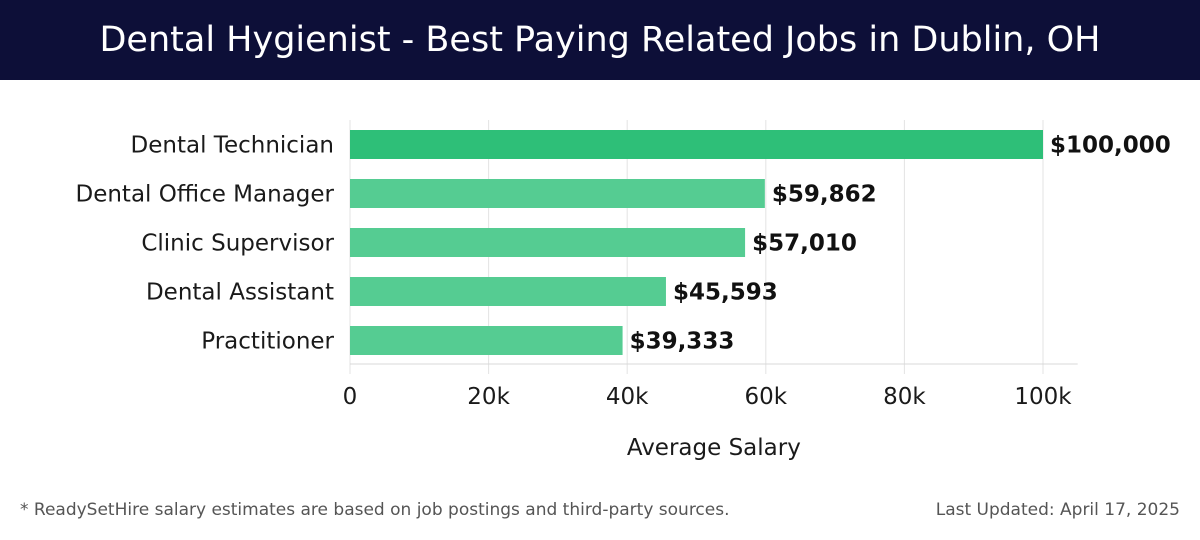 The width and height of the screenshot is (1200, 540). I want to click on value-label: $57,010, so click(804, 244).